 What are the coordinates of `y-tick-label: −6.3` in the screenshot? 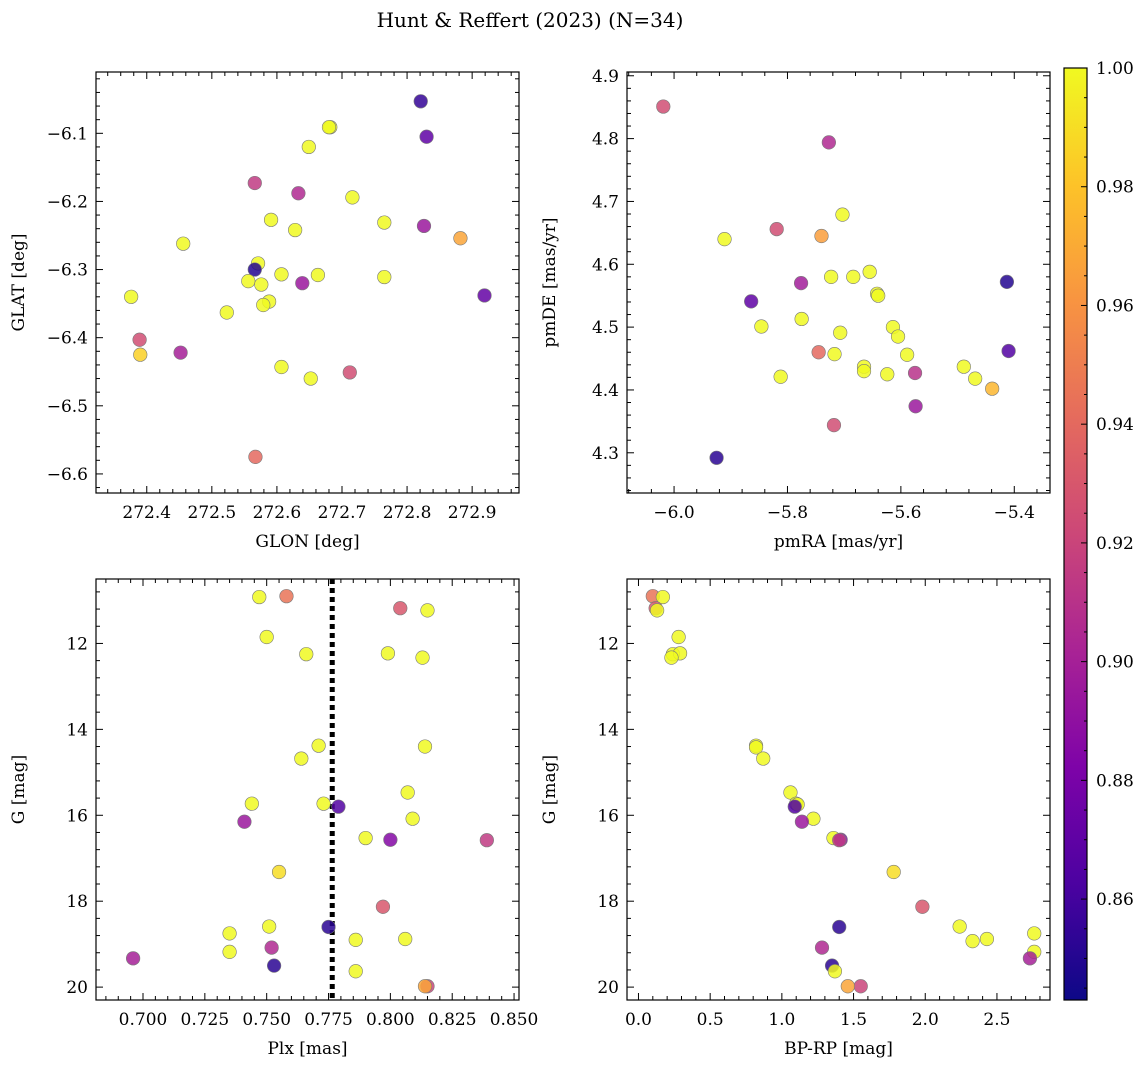 It's located at (67, 271).